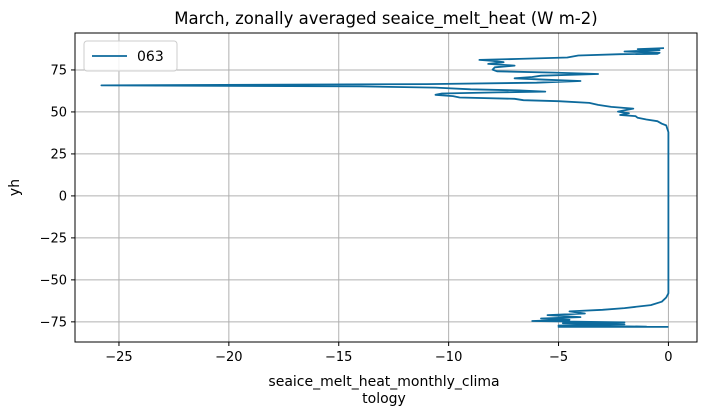  What do you see at coordinates (228, 357) in the screenshot?
I see `x-tick-label: −20` at bounding box center [228, 357].